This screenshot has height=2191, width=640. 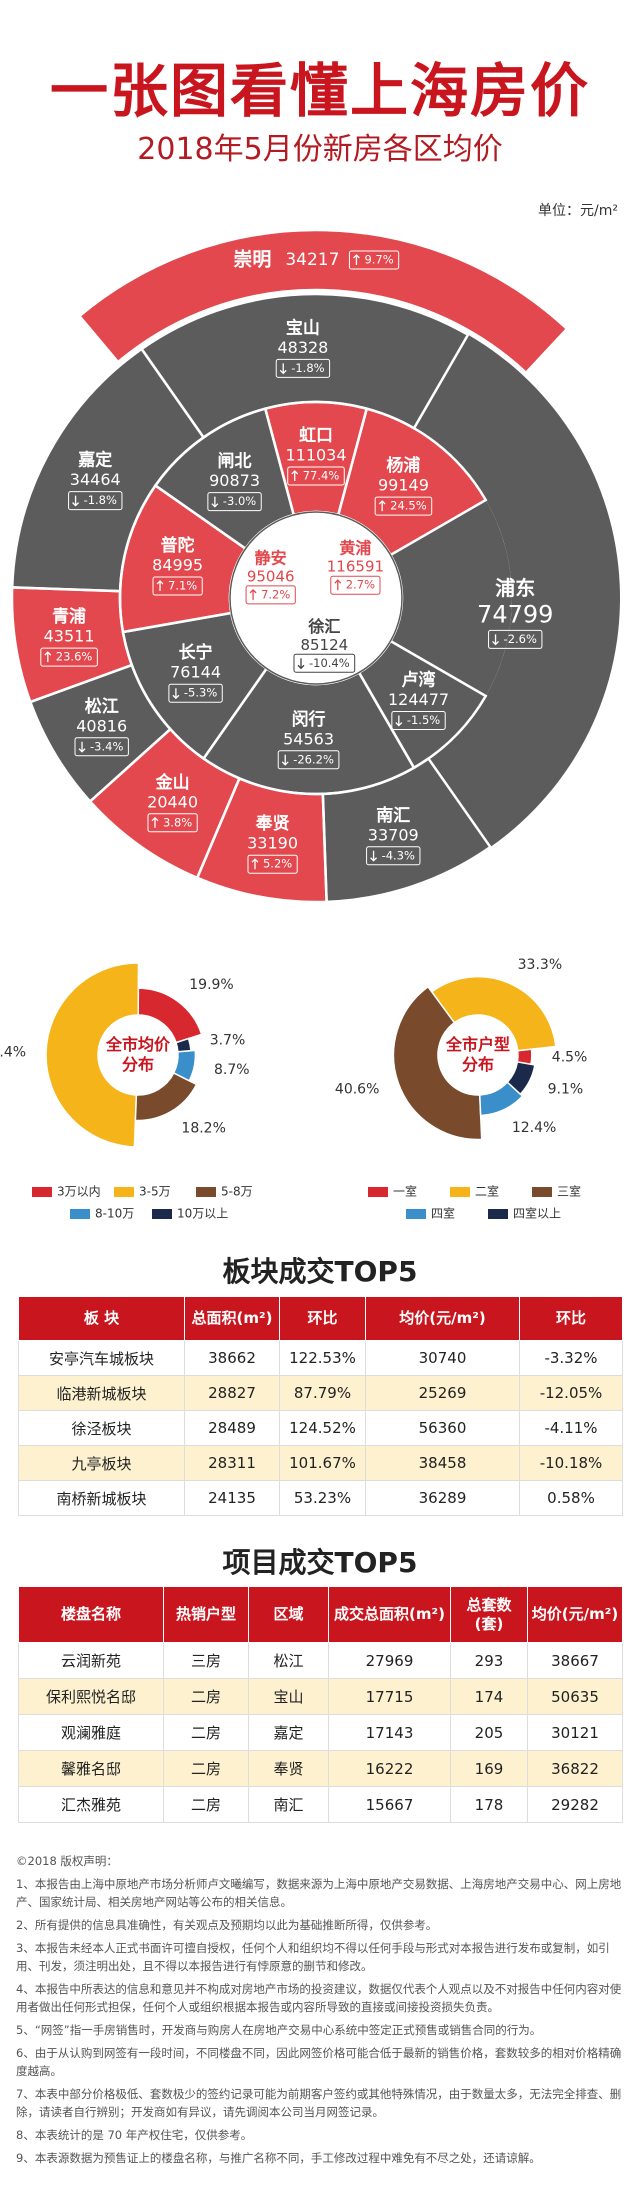 I want to click on table-cell: 53.23%, so click(x=322, y=1498).